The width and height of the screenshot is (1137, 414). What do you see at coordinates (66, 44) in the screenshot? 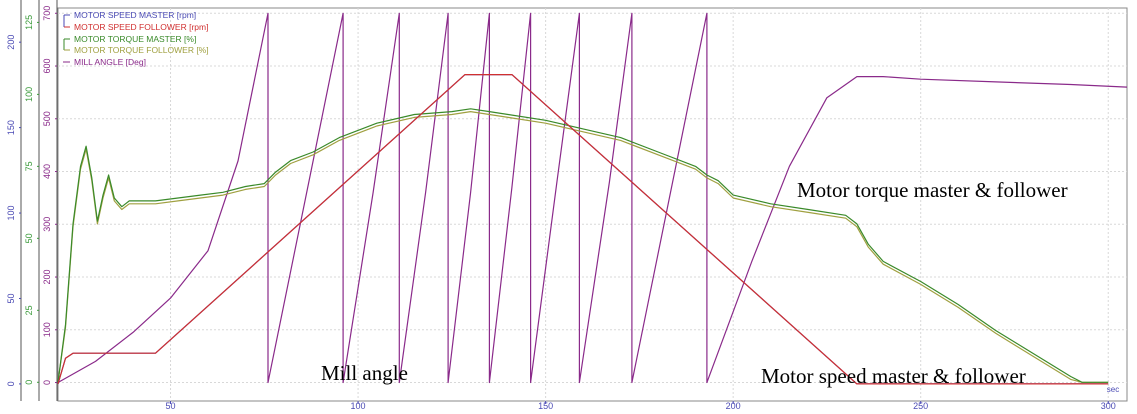
I see `legend-bracket-torque` at bounding box center [66, 44].